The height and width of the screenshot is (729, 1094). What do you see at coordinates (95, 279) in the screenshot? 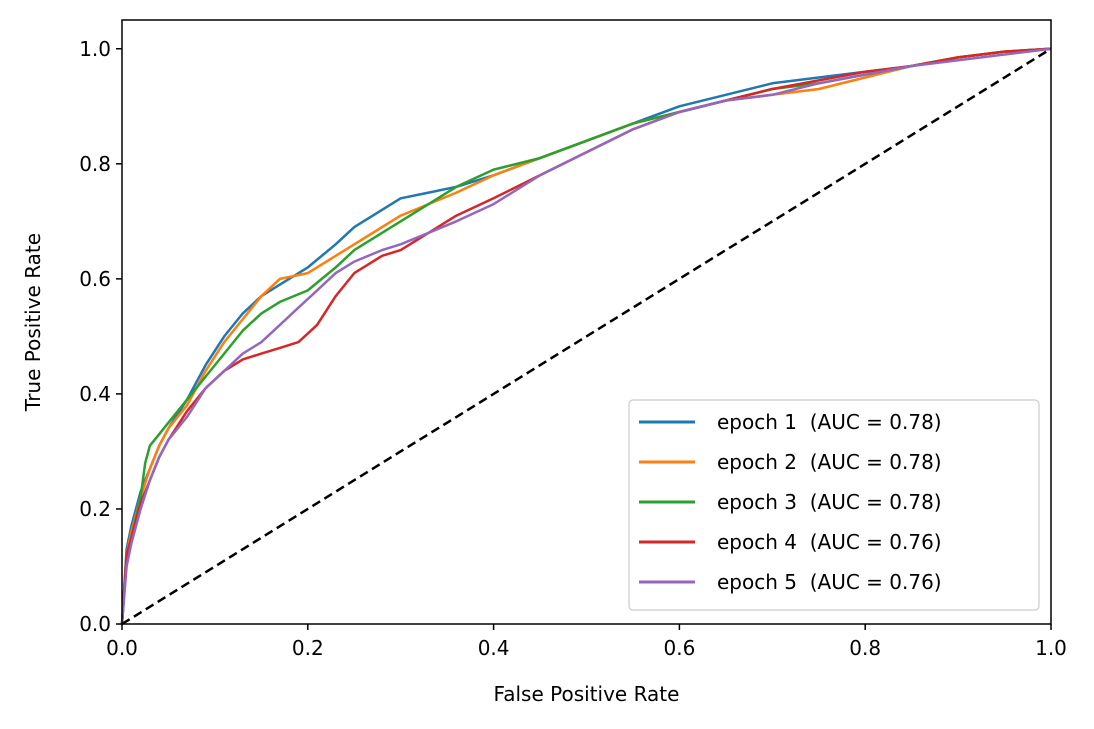
I see `y-tick-label: 0.6` at bounding box center [95, 279].